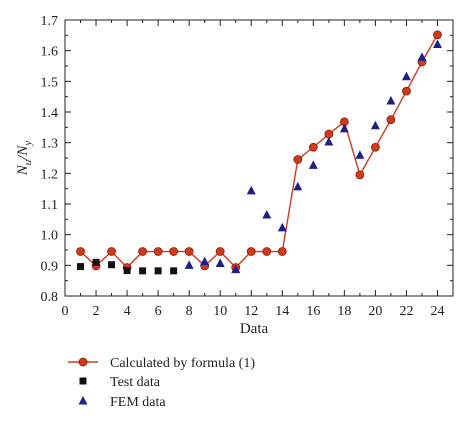 The width and height of the screenshot is (474, 424). Describe the element at coordinates (135, 382) in the screenshot. I see `legend-label: Test data` at that location.